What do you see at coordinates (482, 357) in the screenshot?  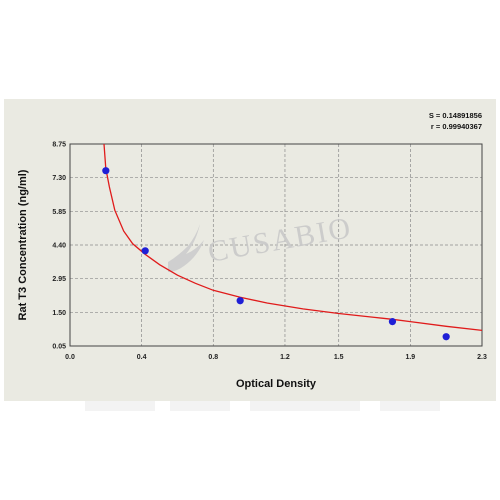 I see `x-tick-label: 2.3` at bounding box center [482, 357].